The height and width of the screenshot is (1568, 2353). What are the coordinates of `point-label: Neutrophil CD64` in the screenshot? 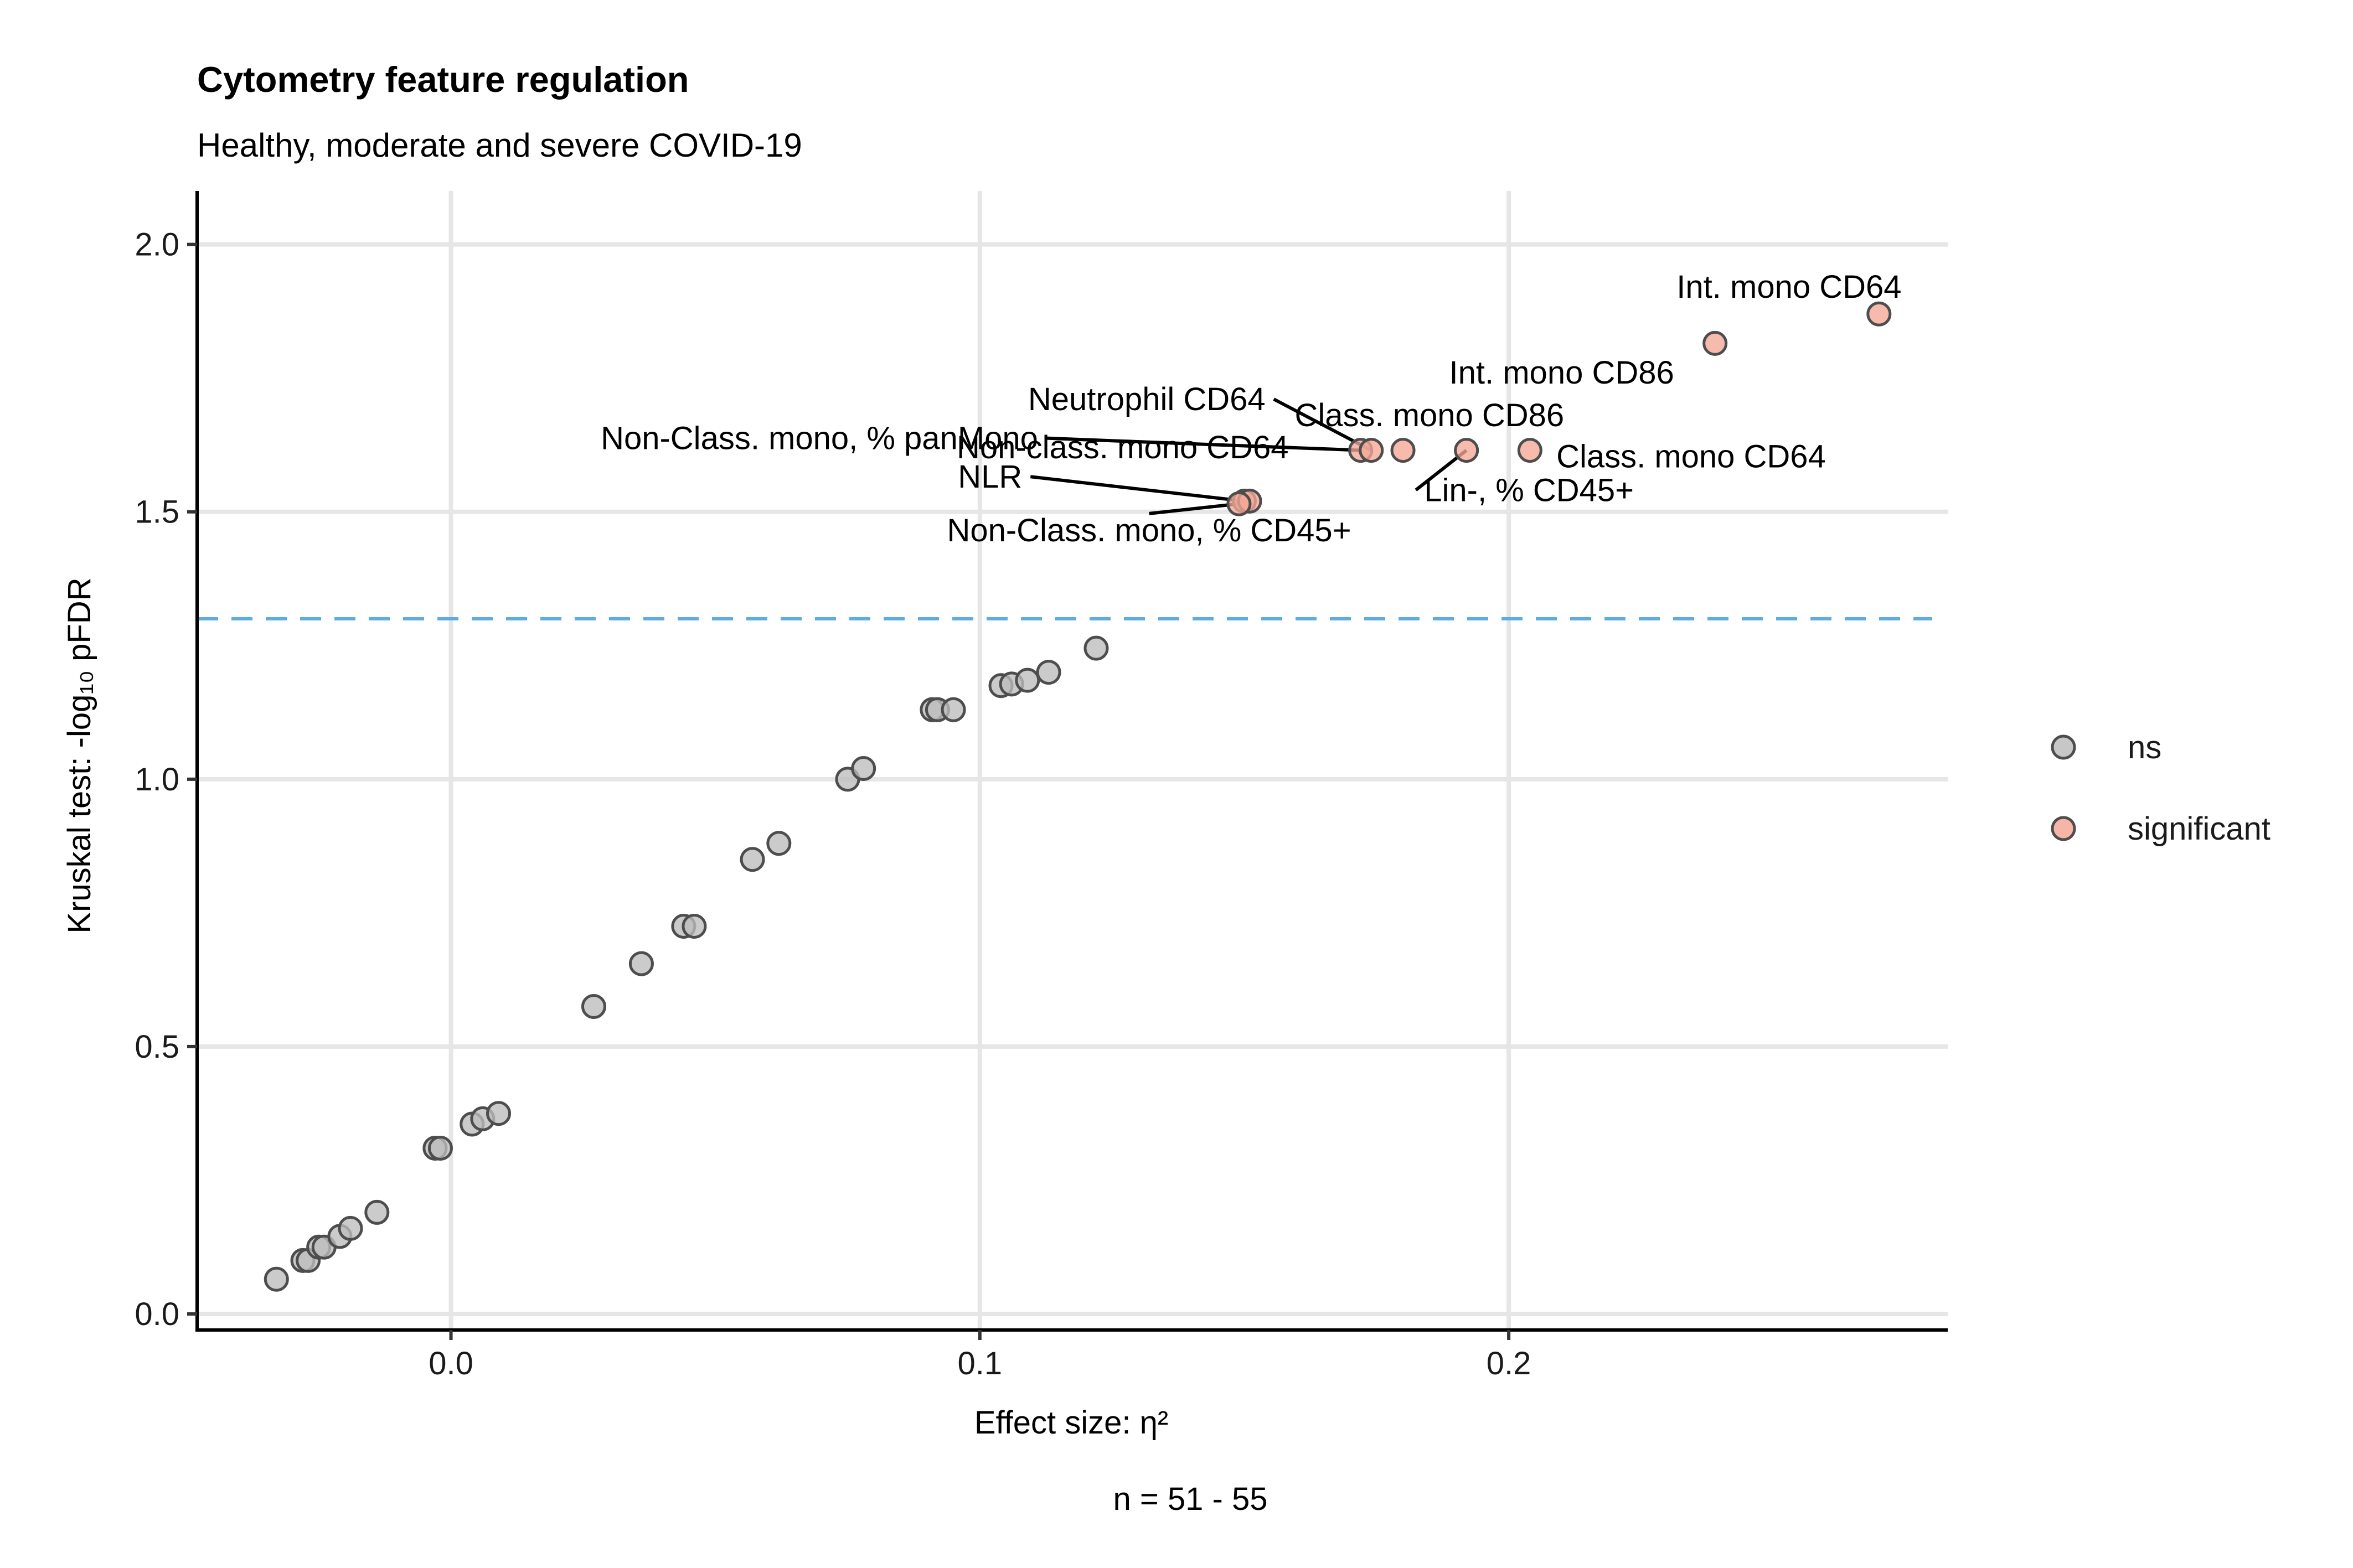 It's located at (1147, 399).